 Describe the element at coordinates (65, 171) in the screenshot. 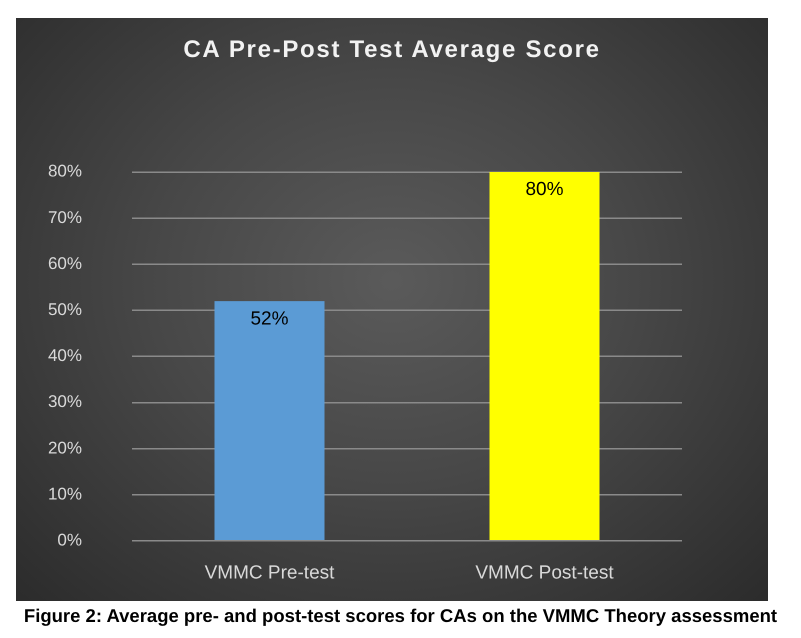

I see `y-tick-label: 80%` at that location.